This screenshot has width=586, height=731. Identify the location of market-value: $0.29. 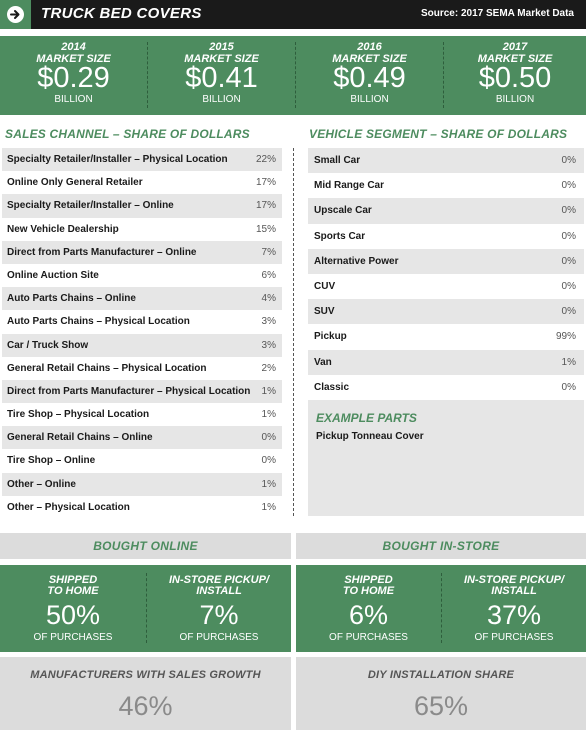
(73, 78).